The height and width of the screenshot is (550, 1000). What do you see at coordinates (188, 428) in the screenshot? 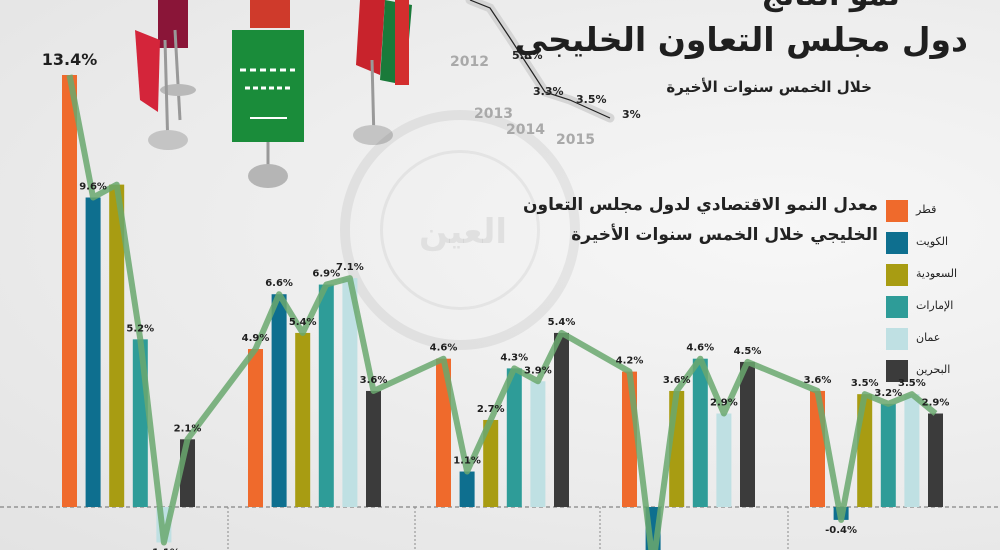
I see `data-label-1-6: 2.1%` at bounding box center [188, 428].